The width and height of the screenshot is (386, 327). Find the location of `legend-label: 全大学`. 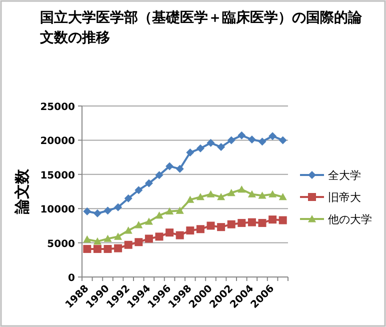

legend-label: 全大学 is located at coordinates (344, 175).